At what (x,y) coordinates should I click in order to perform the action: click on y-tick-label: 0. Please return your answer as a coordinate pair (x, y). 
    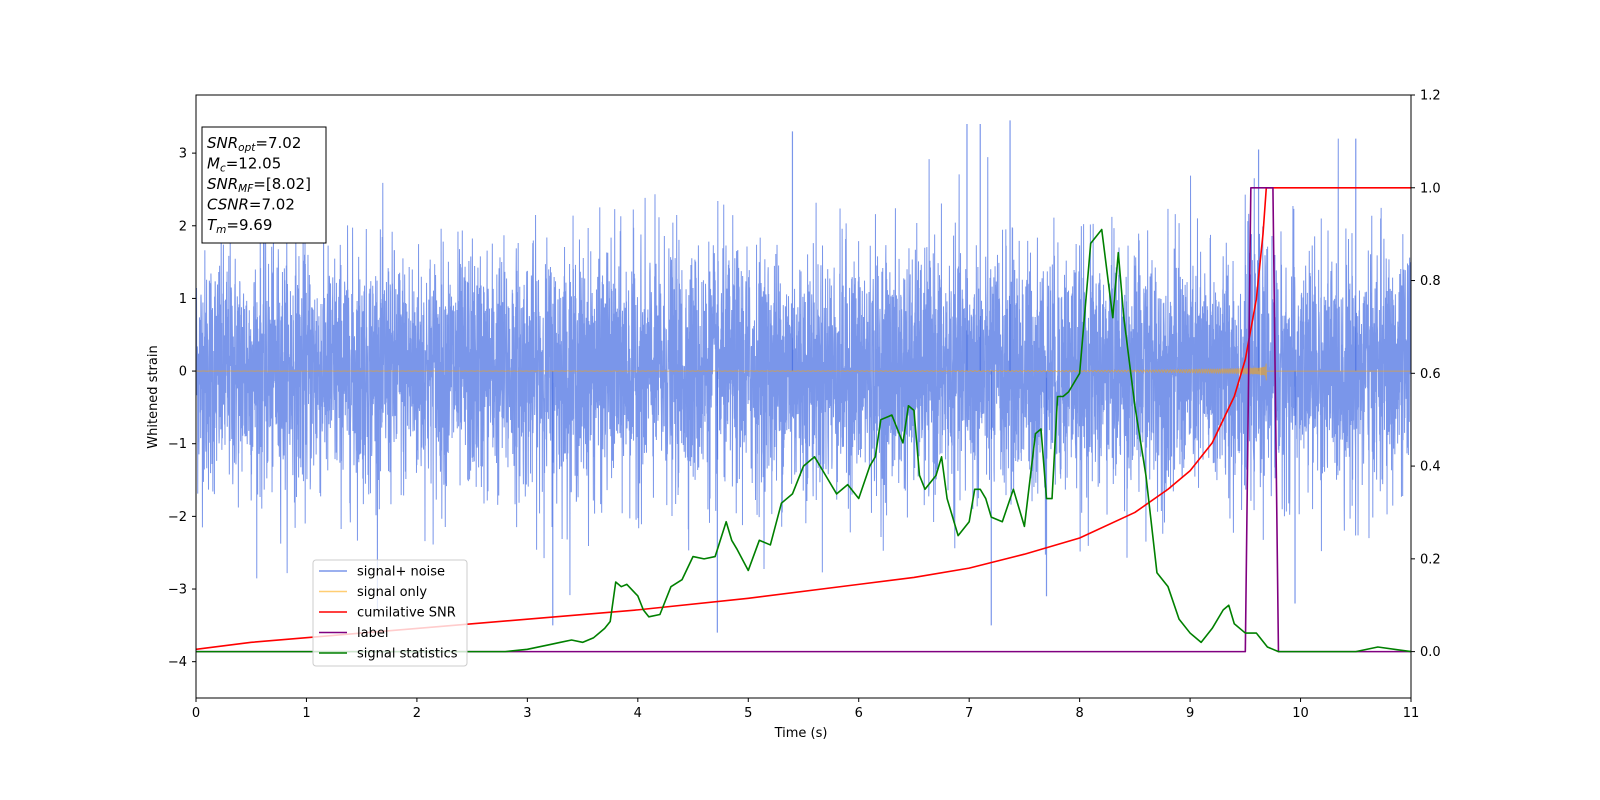
    Looking at the image, I should click on (183, 372).